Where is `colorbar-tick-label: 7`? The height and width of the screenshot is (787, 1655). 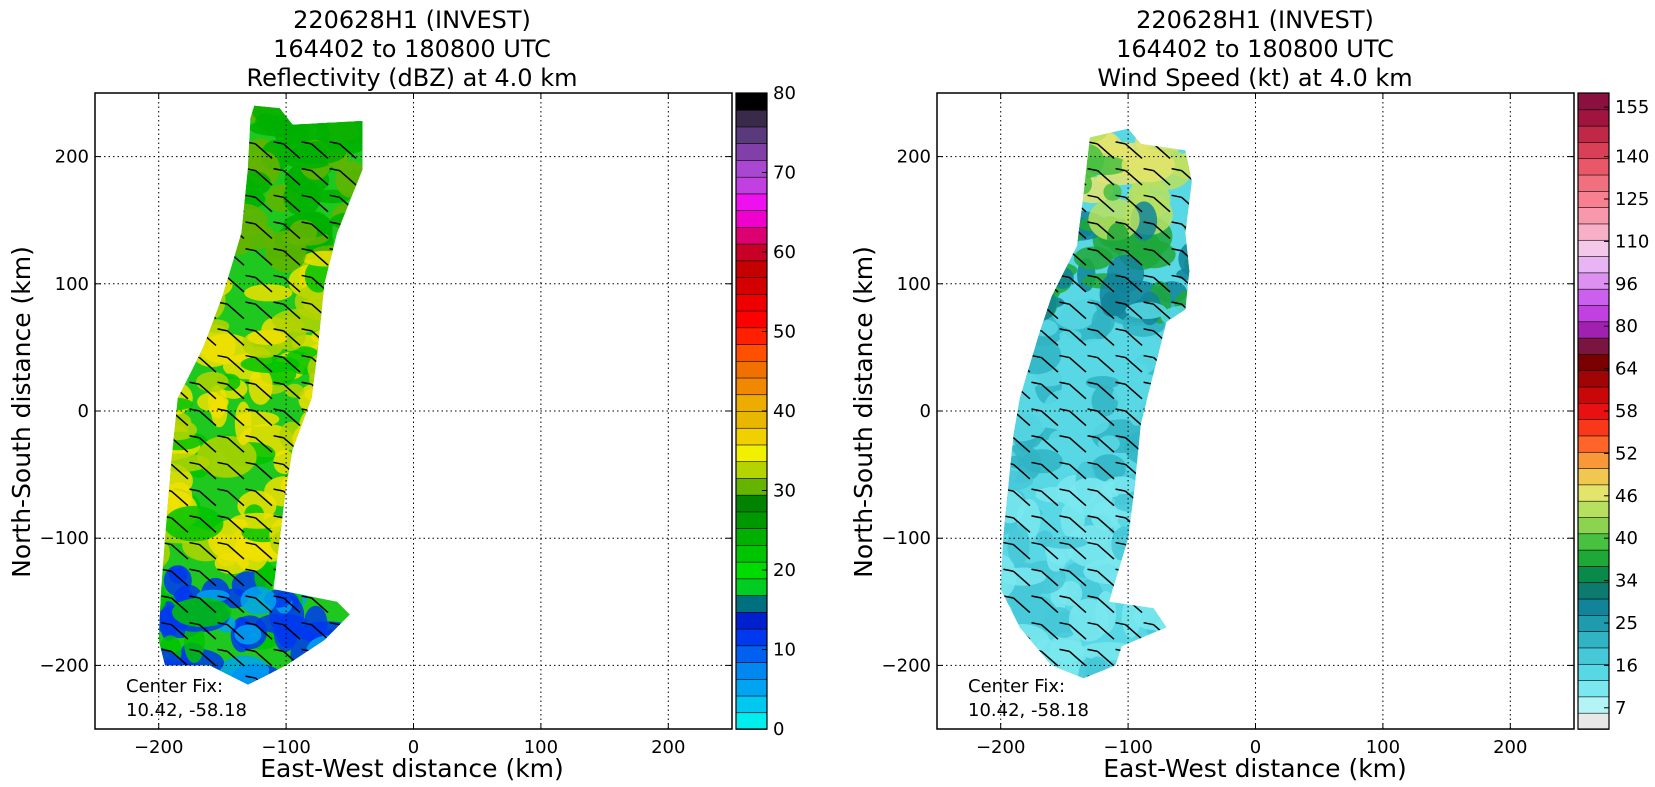 colorbar-tick-label: 7 is located at coordinates (1620, 708).